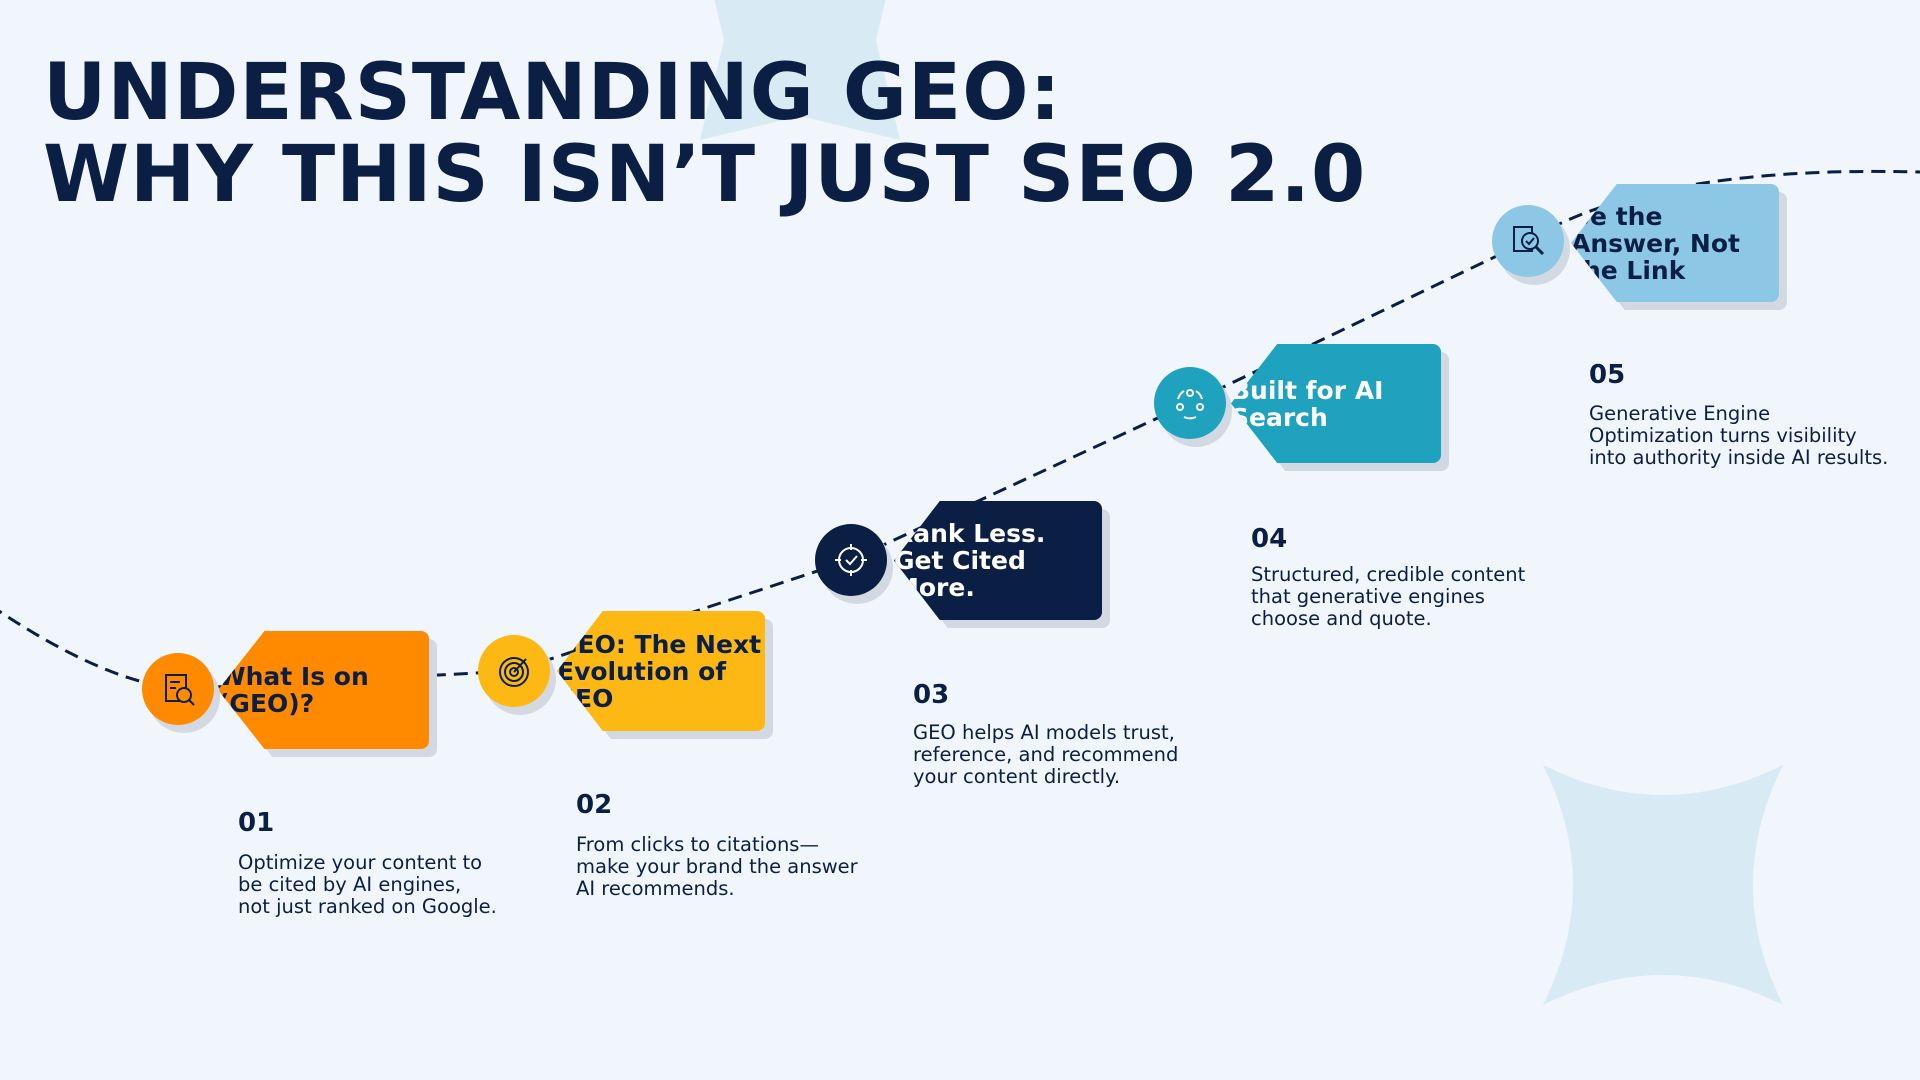  I want to click on step-label: Built for AI Search, so click(1307, 403).